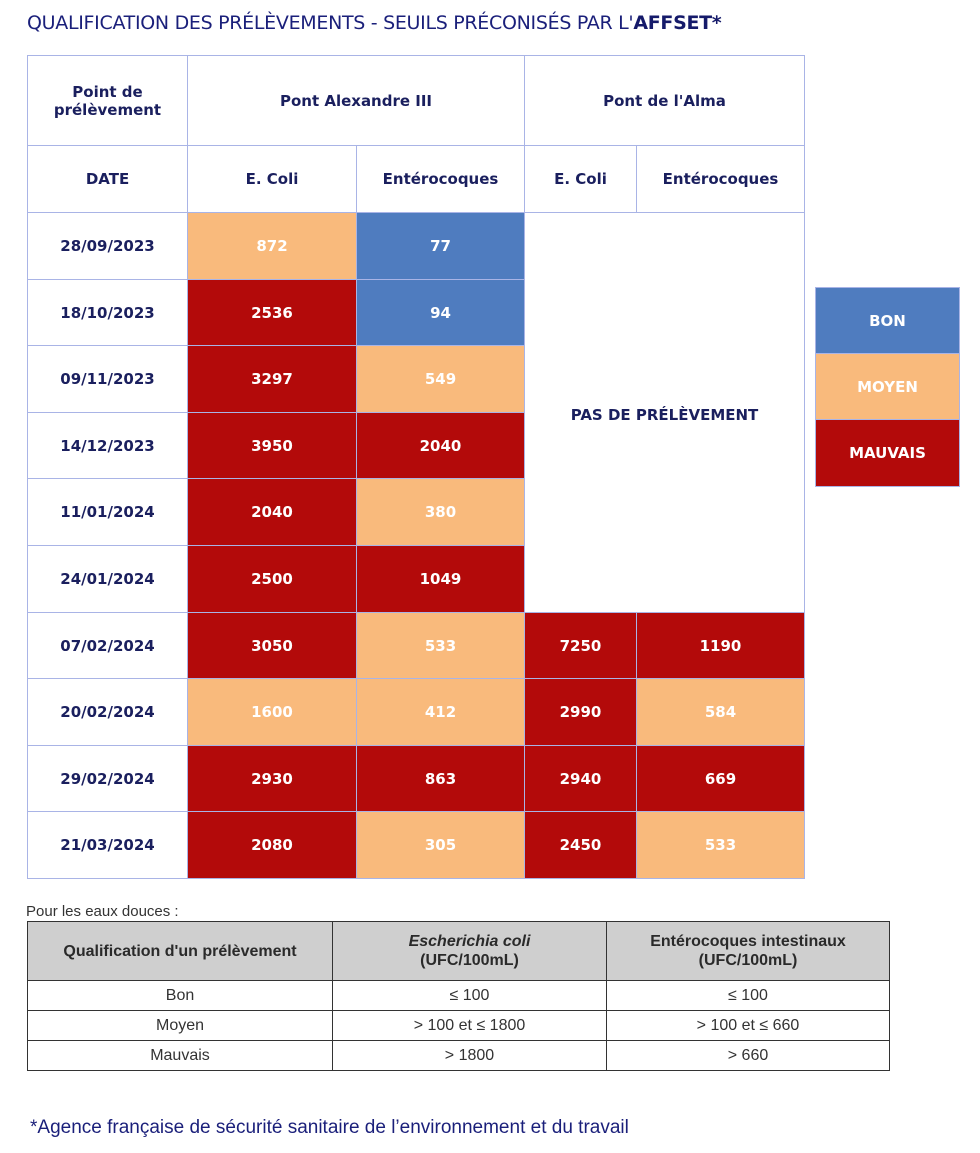 The image size is (980, 1153). What do you see at coordinates (107, 312) in the screenshot?
I see `date-cell: 18/10/2023` at bounding box center [107, 312].